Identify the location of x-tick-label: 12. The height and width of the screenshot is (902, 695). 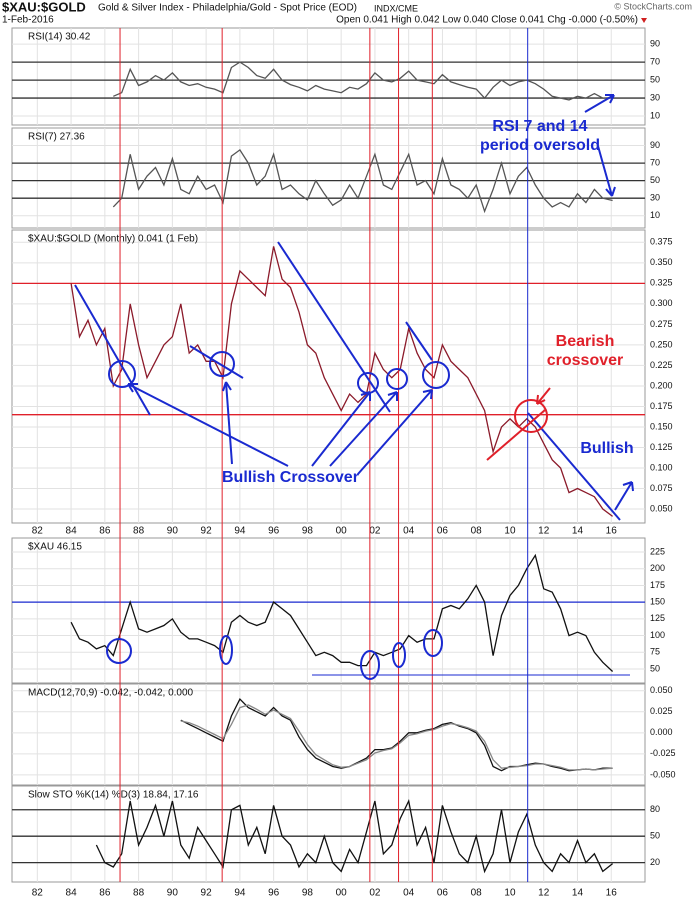
(544, 531).